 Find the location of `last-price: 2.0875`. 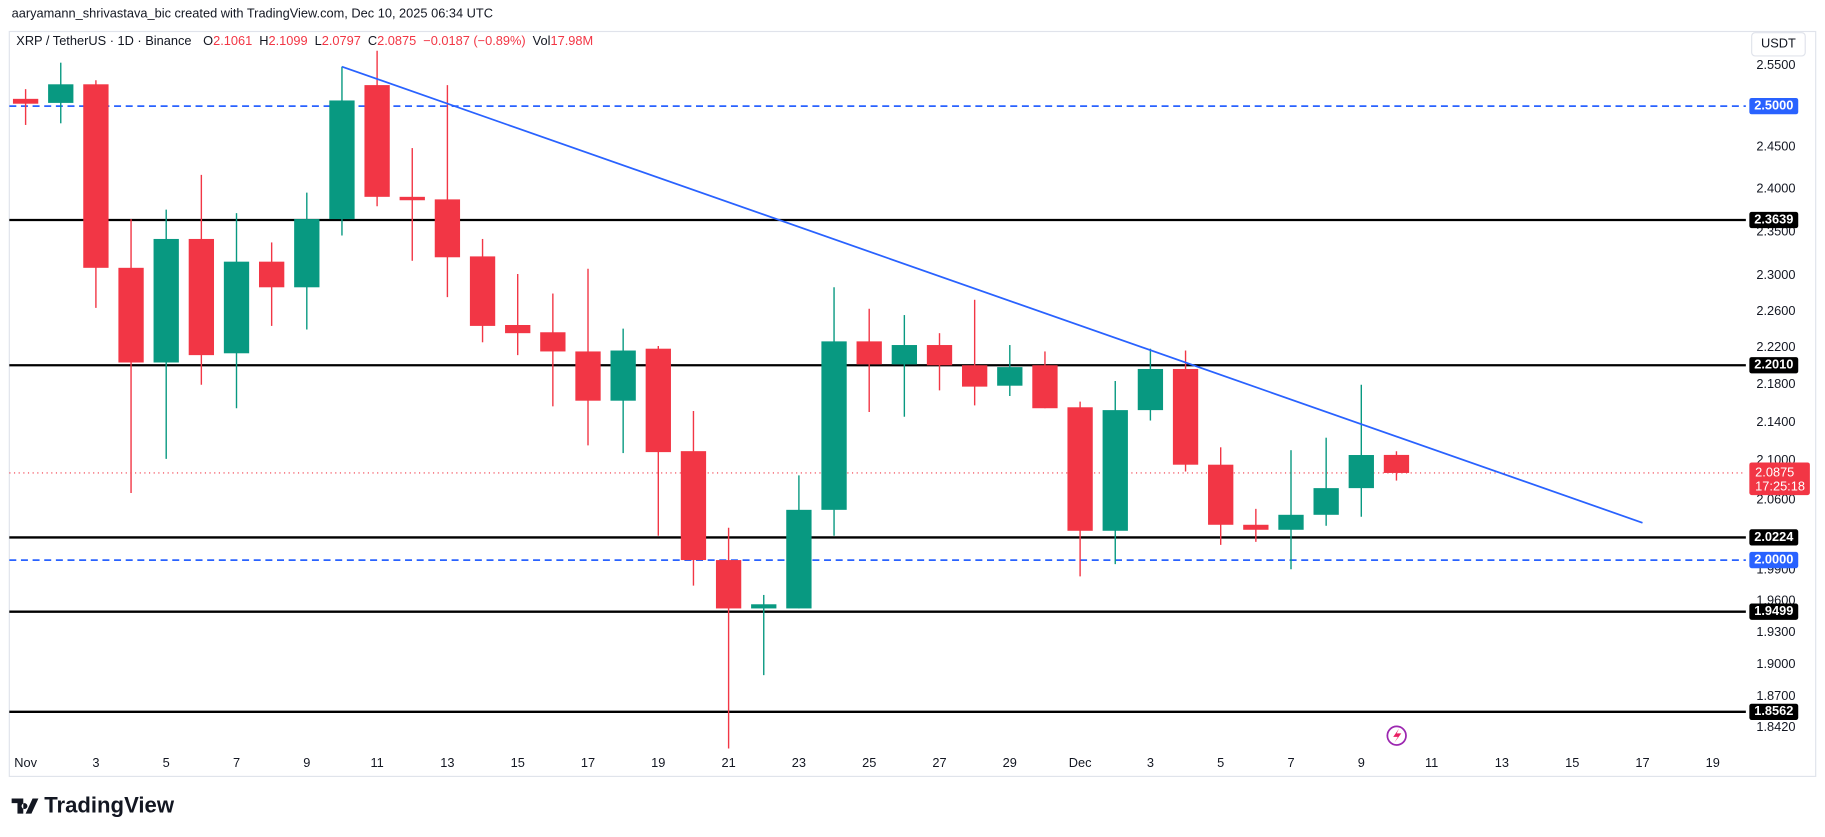

last-price: 2.0875 is located at coordinates (1774, 471).